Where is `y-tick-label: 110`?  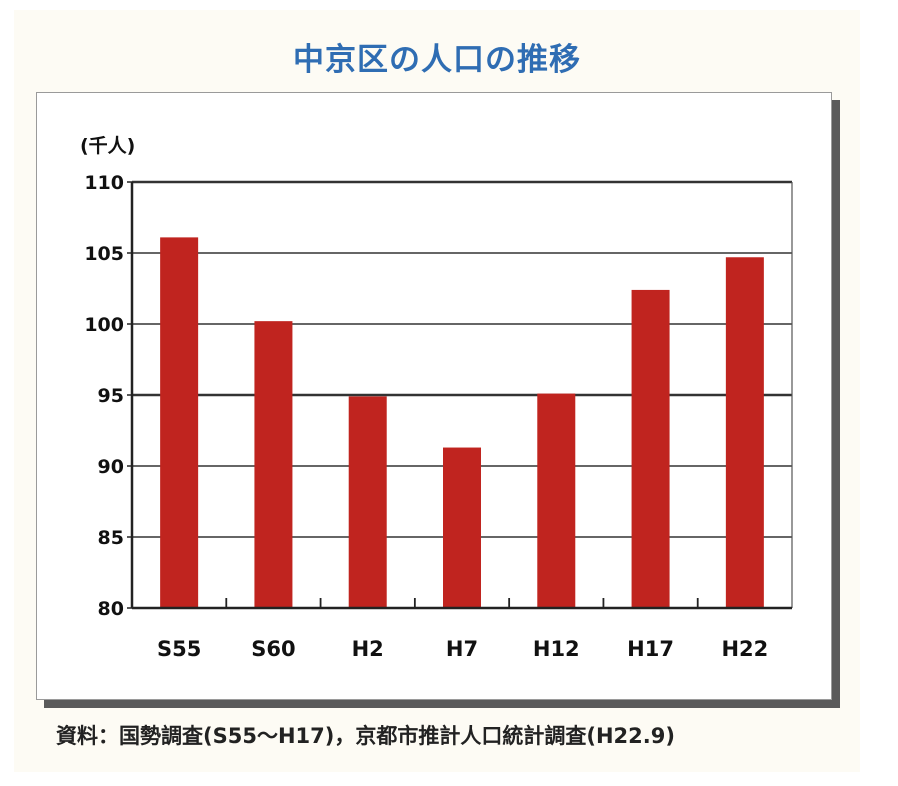 y-tick-label: 110 is located at coordinates (104, 183).